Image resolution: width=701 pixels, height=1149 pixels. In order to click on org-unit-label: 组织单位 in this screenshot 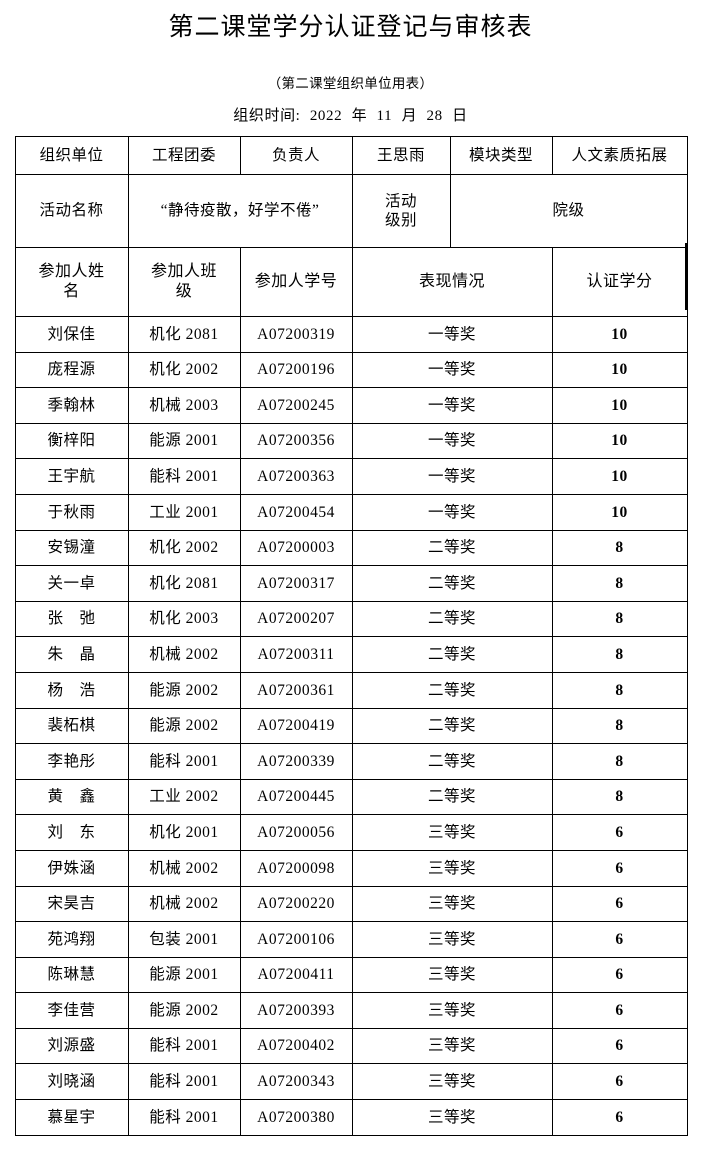, I will do `click(71, 155)`.